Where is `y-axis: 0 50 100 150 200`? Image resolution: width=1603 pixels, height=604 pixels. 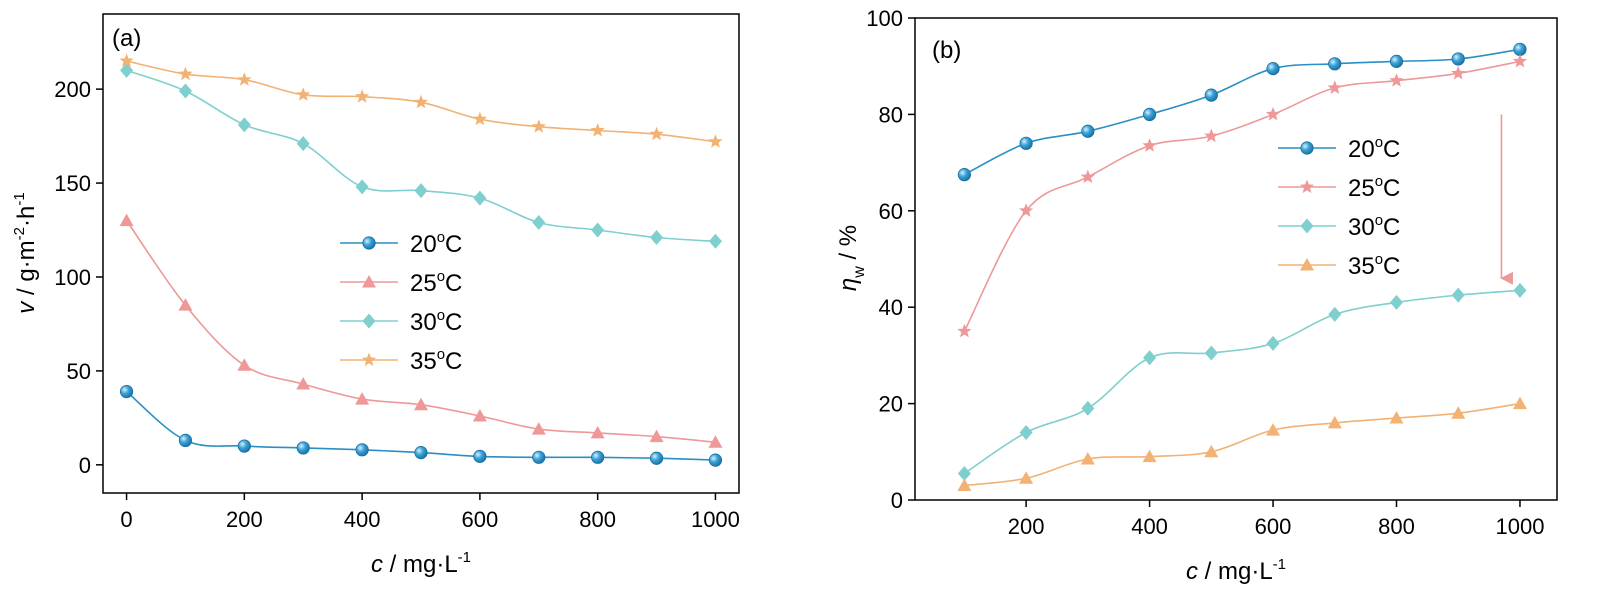 y-axis: 0 50 100 150 200 is located at coordinates (78, 277).